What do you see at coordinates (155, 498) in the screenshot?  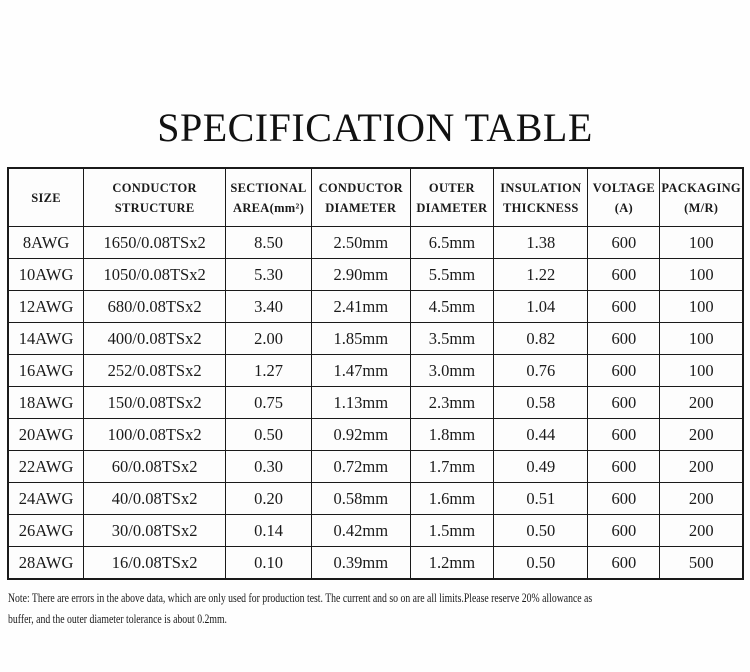 I see `cell-conductor-structure: 40/0.08TSx2` at bounding box center [155, 498].